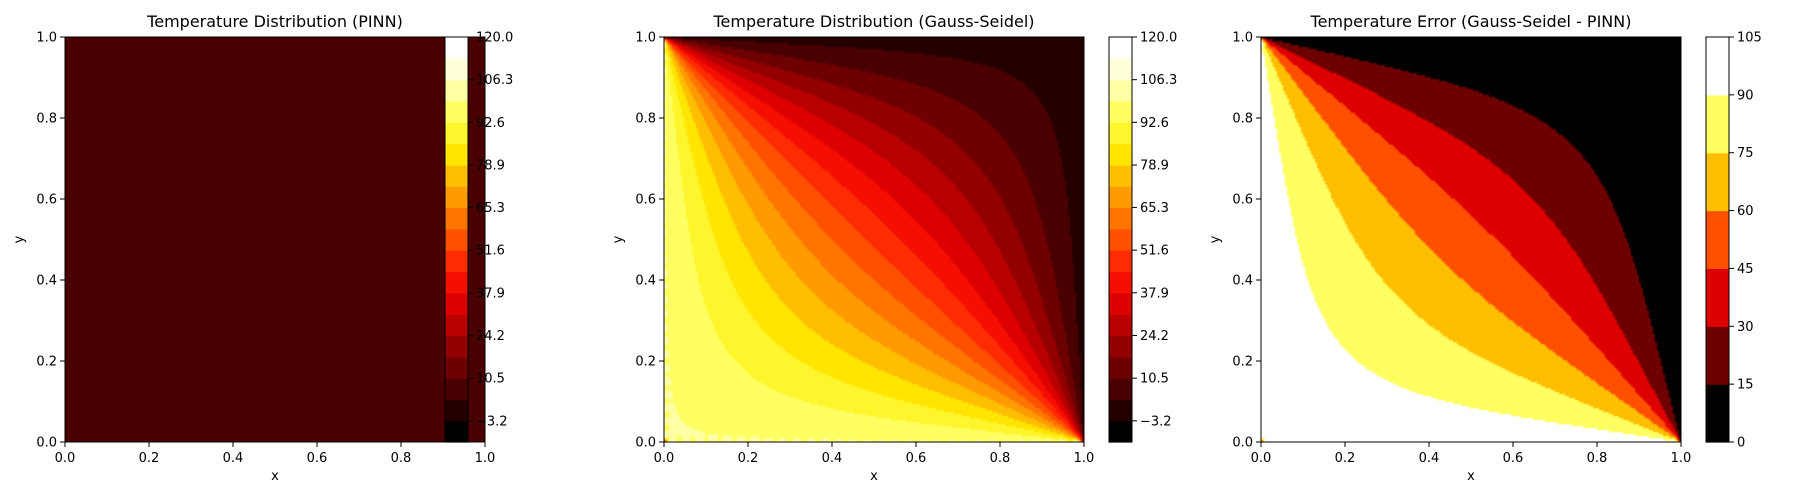 Image resolution: width=1800 pixels, height=500 pixels. Describe the element at coordinates (275, 476) in the screenshot. I see `x-axis-label: x` at that location.